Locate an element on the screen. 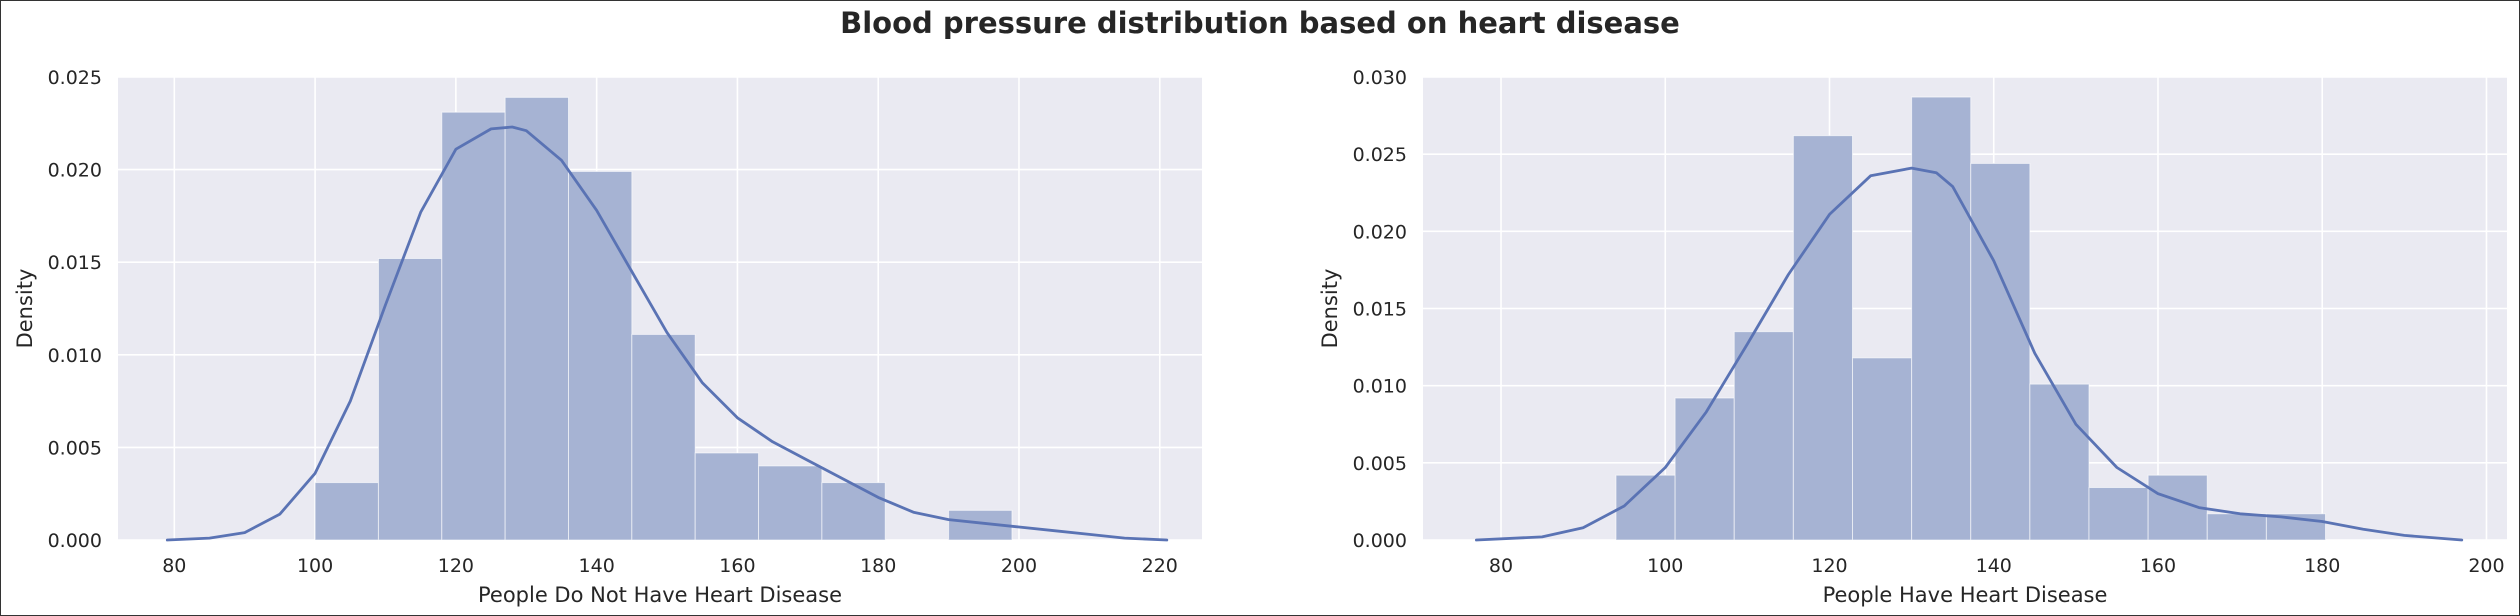 This screenshot has height=616, width=2520. x-axis-label: People Have Heart Disease is located at coordinates (1965, 595).